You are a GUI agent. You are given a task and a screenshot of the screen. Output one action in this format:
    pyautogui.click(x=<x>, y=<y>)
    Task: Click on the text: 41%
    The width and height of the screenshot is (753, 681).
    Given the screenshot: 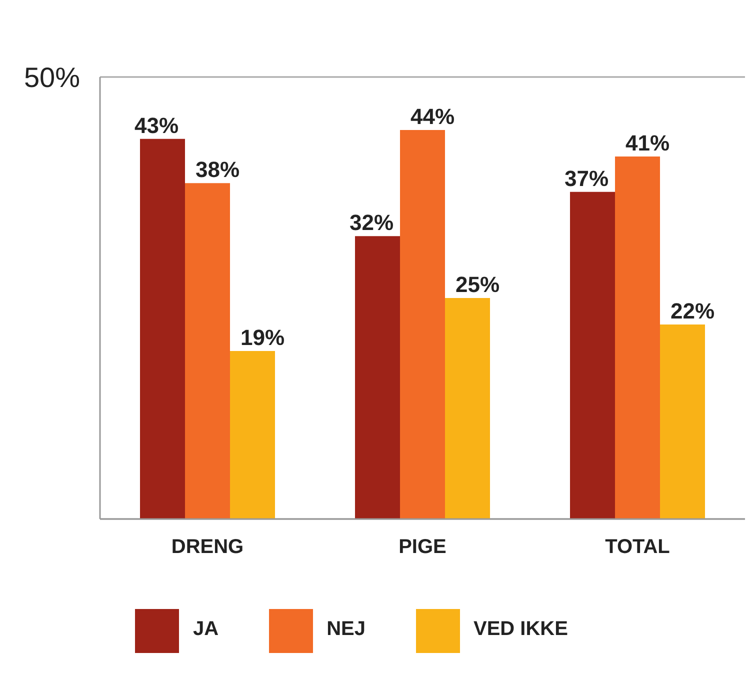 What is the action you would take?
    pyautogui.click(x=647, y=143)
    